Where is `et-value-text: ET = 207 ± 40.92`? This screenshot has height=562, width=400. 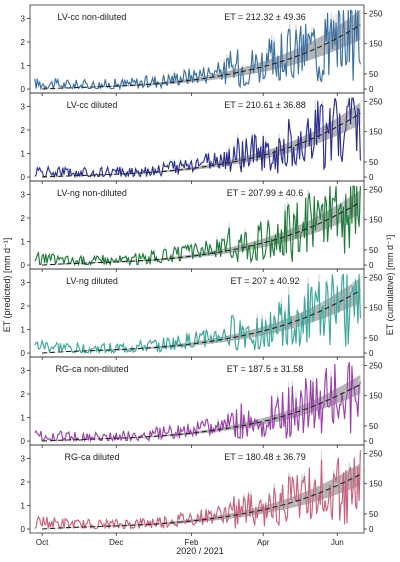
et-value-text: ET = 207 ± 40.92 is located at coordinates (264, 281).